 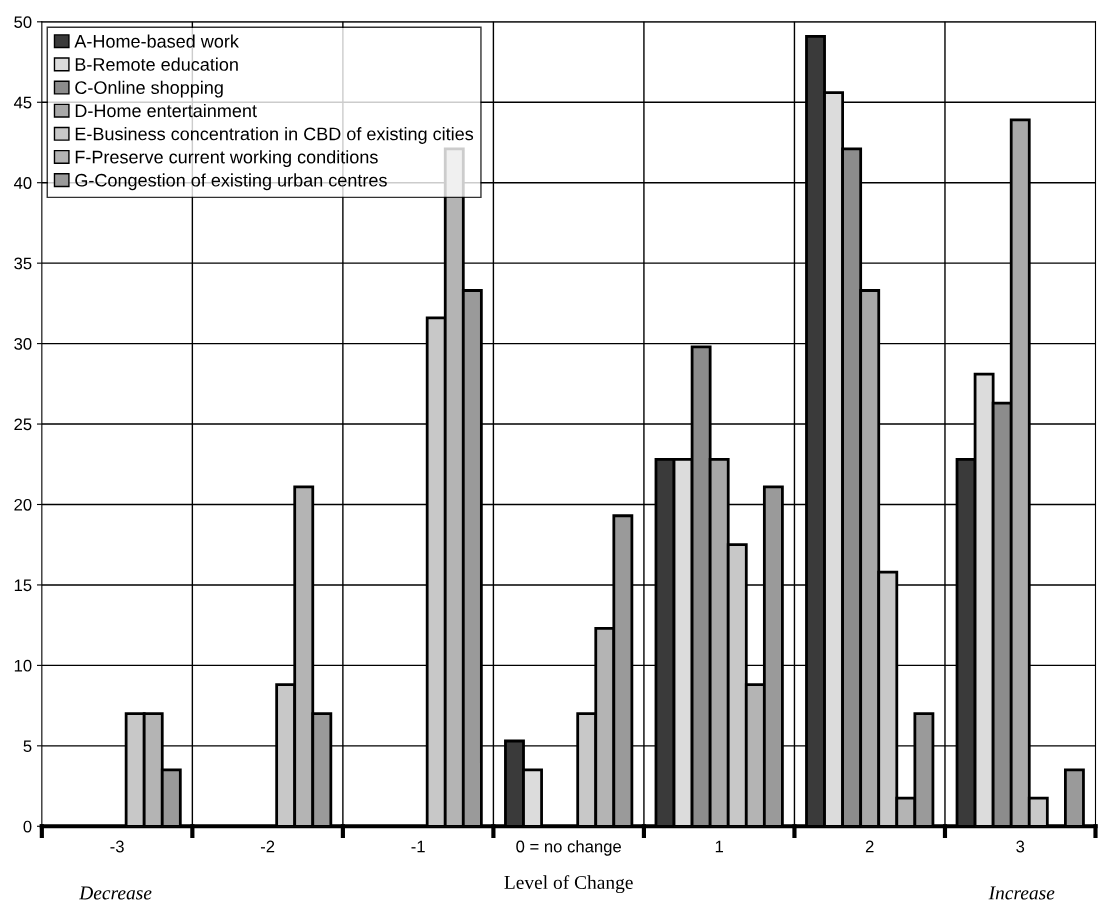 What do you see at coordinates (568, 848) in the screenshot?
I see `x-tick-label: 0 = no change` at bounding box center [568, 848].